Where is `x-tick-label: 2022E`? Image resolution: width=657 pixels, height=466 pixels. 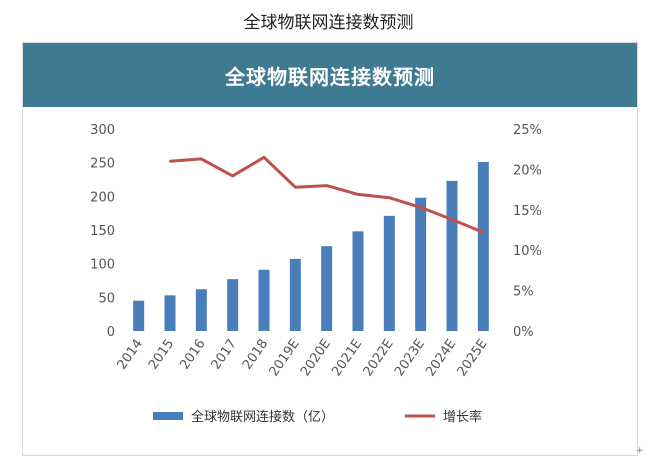
x-tick-label: 2022E is located at coordinates (379, 358).